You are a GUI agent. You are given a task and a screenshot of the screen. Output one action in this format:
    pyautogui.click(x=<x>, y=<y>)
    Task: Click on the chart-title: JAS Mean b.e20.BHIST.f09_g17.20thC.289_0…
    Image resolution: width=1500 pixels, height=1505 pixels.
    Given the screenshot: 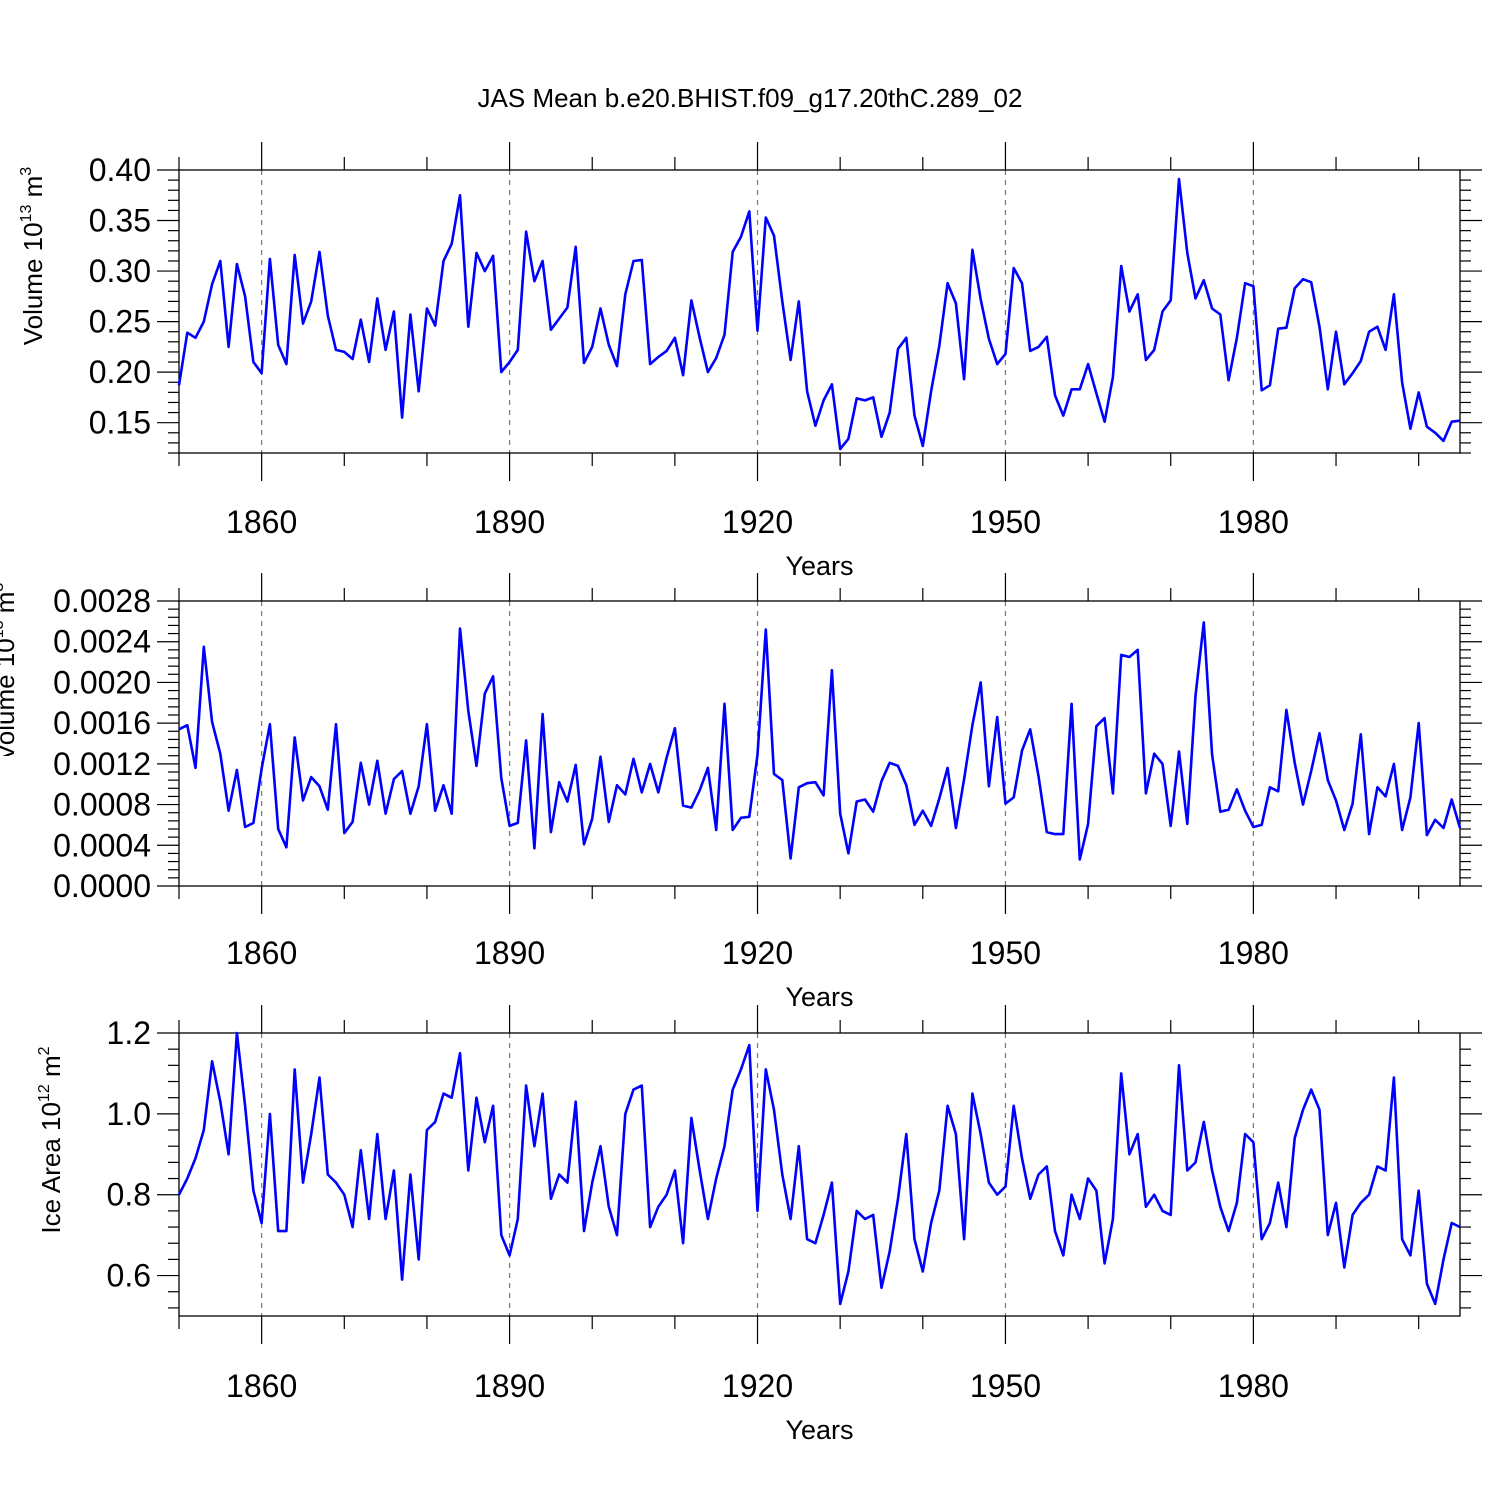 What is the action you would take?
    pyautogui.click(x=750, y=98)
    